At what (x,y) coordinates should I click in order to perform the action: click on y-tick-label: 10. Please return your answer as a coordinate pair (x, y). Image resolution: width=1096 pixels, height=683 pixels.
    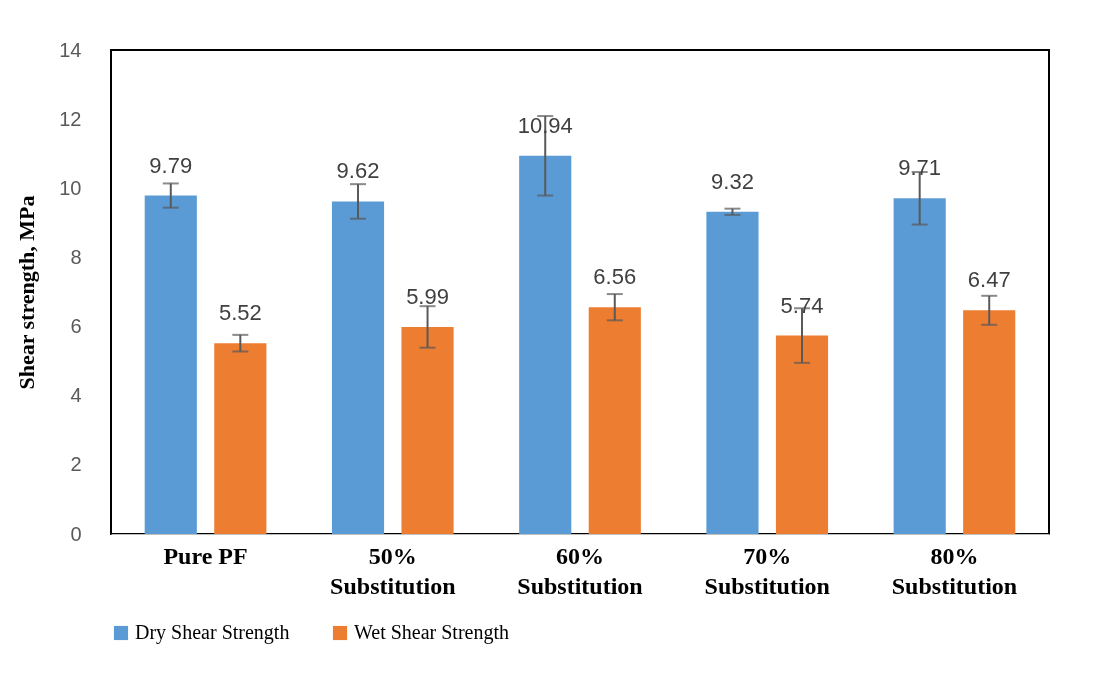
    Looking at the image, I should click on (70, 187).